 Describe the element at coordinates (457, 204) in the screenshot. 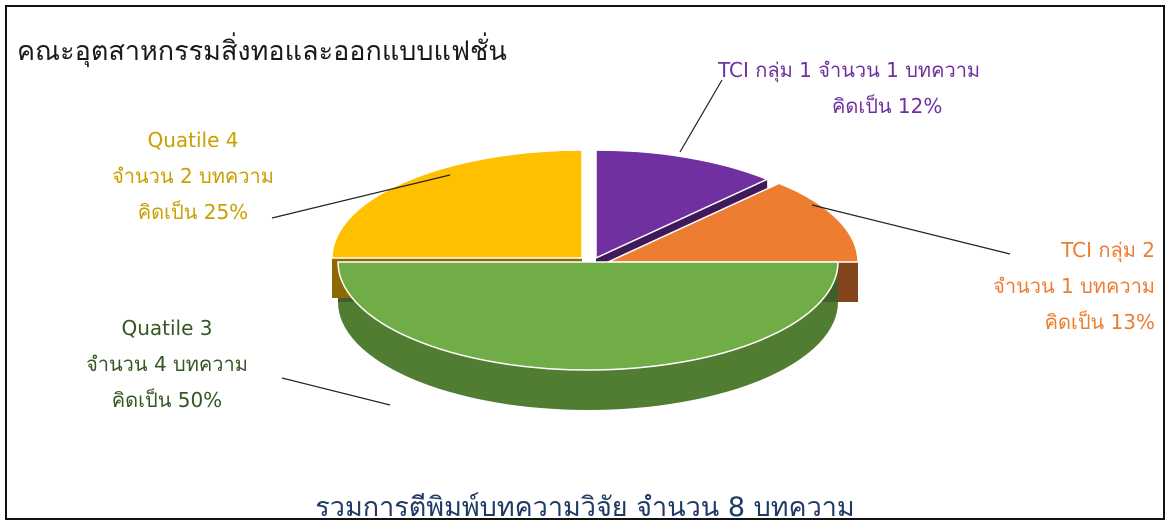

I see `pie-slice-q4` at that location.